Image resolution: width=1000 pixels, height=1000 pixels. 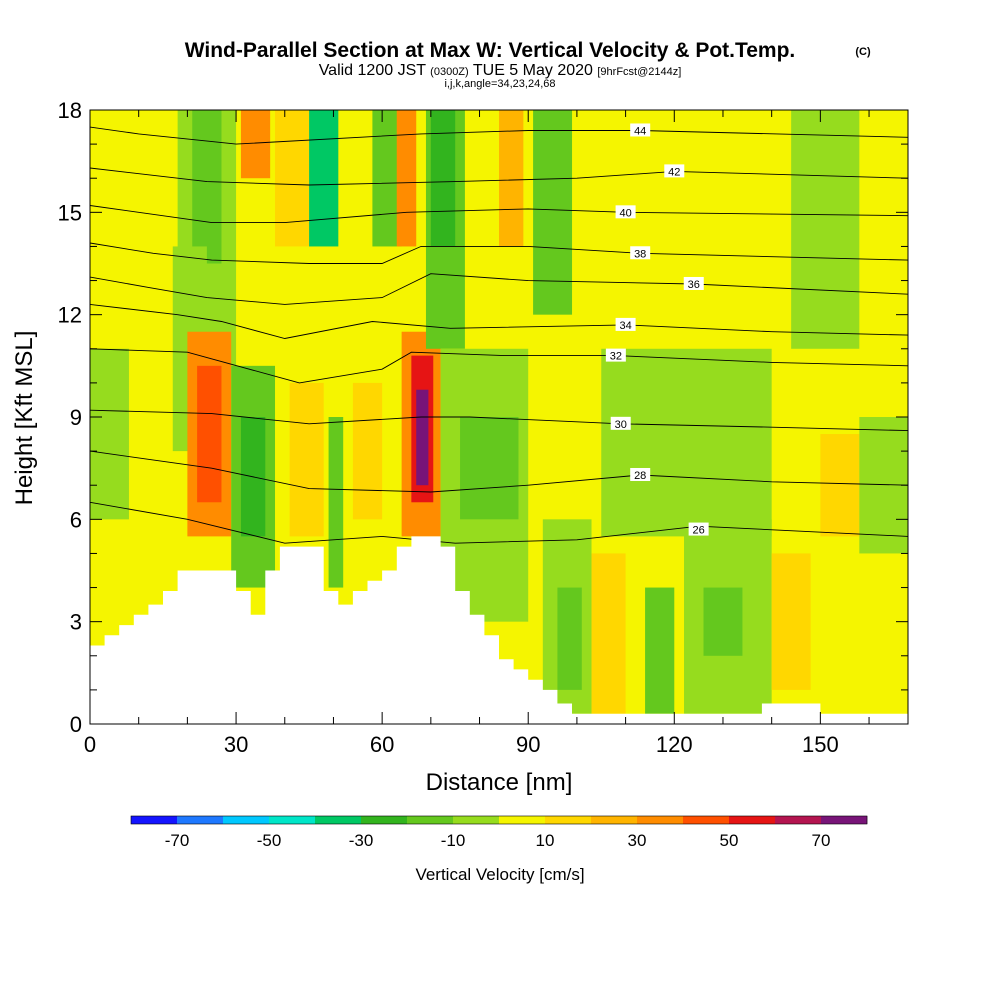 What do you see at coordinates (499, 782) in the screenshot?
I see `x-axis-label: Distance [nm]` at bounding box center [499, 782].